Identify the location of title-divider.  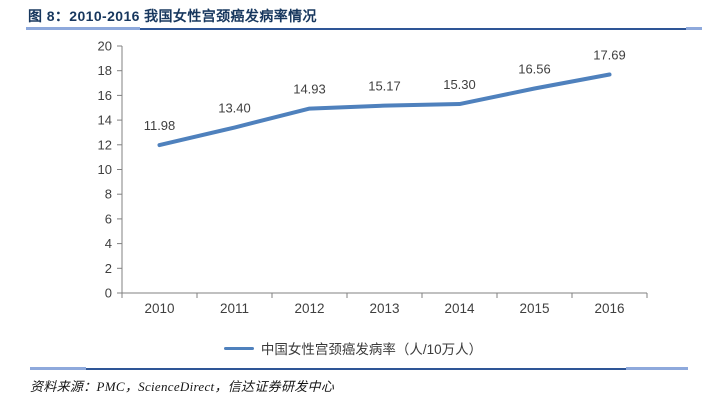
(364, 28).